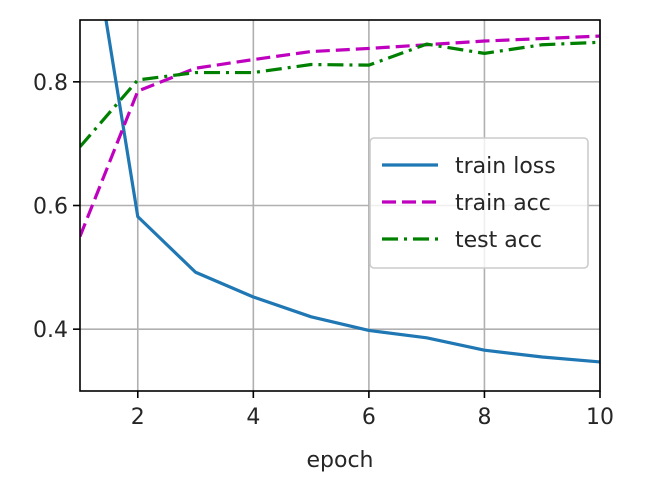 The image size is (665, 481). What do you see at coordinates (50, 83) in the screenshot?
I see `y-tick-label: 0.8` at bounding box center [50, 83].